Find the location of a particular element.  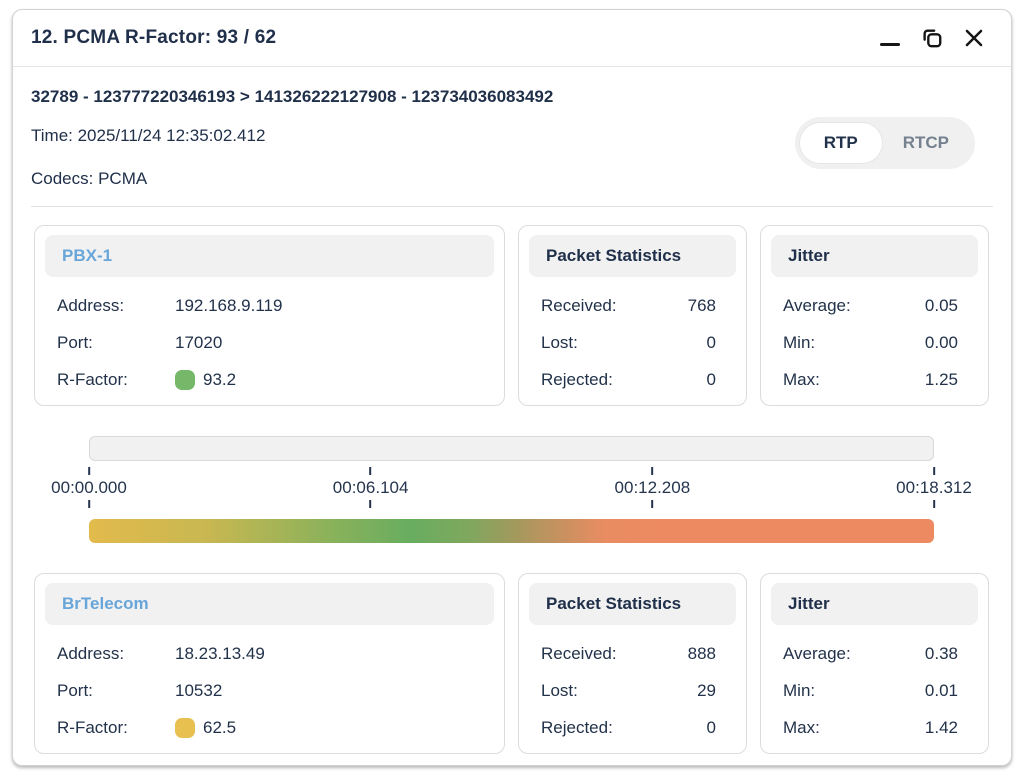

quality-heatmap-strip is located at coordinates (511, 531).